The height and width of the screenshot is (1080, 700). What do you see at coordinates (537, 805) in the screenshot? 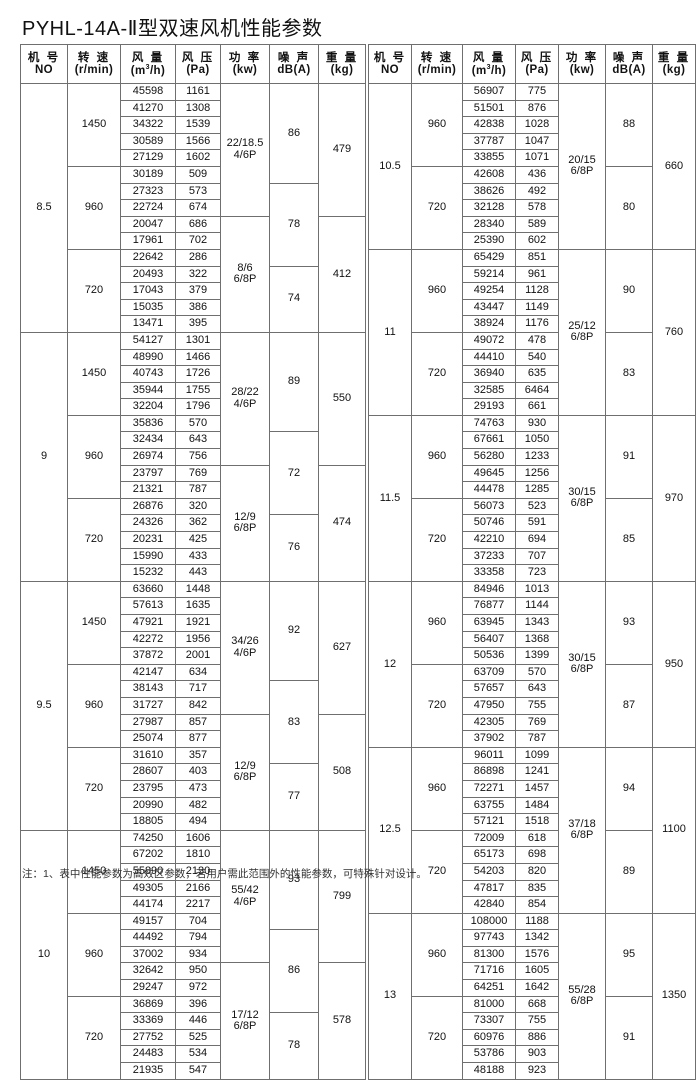
I see `cell-press: 1484` at bounding box center [537, 805].